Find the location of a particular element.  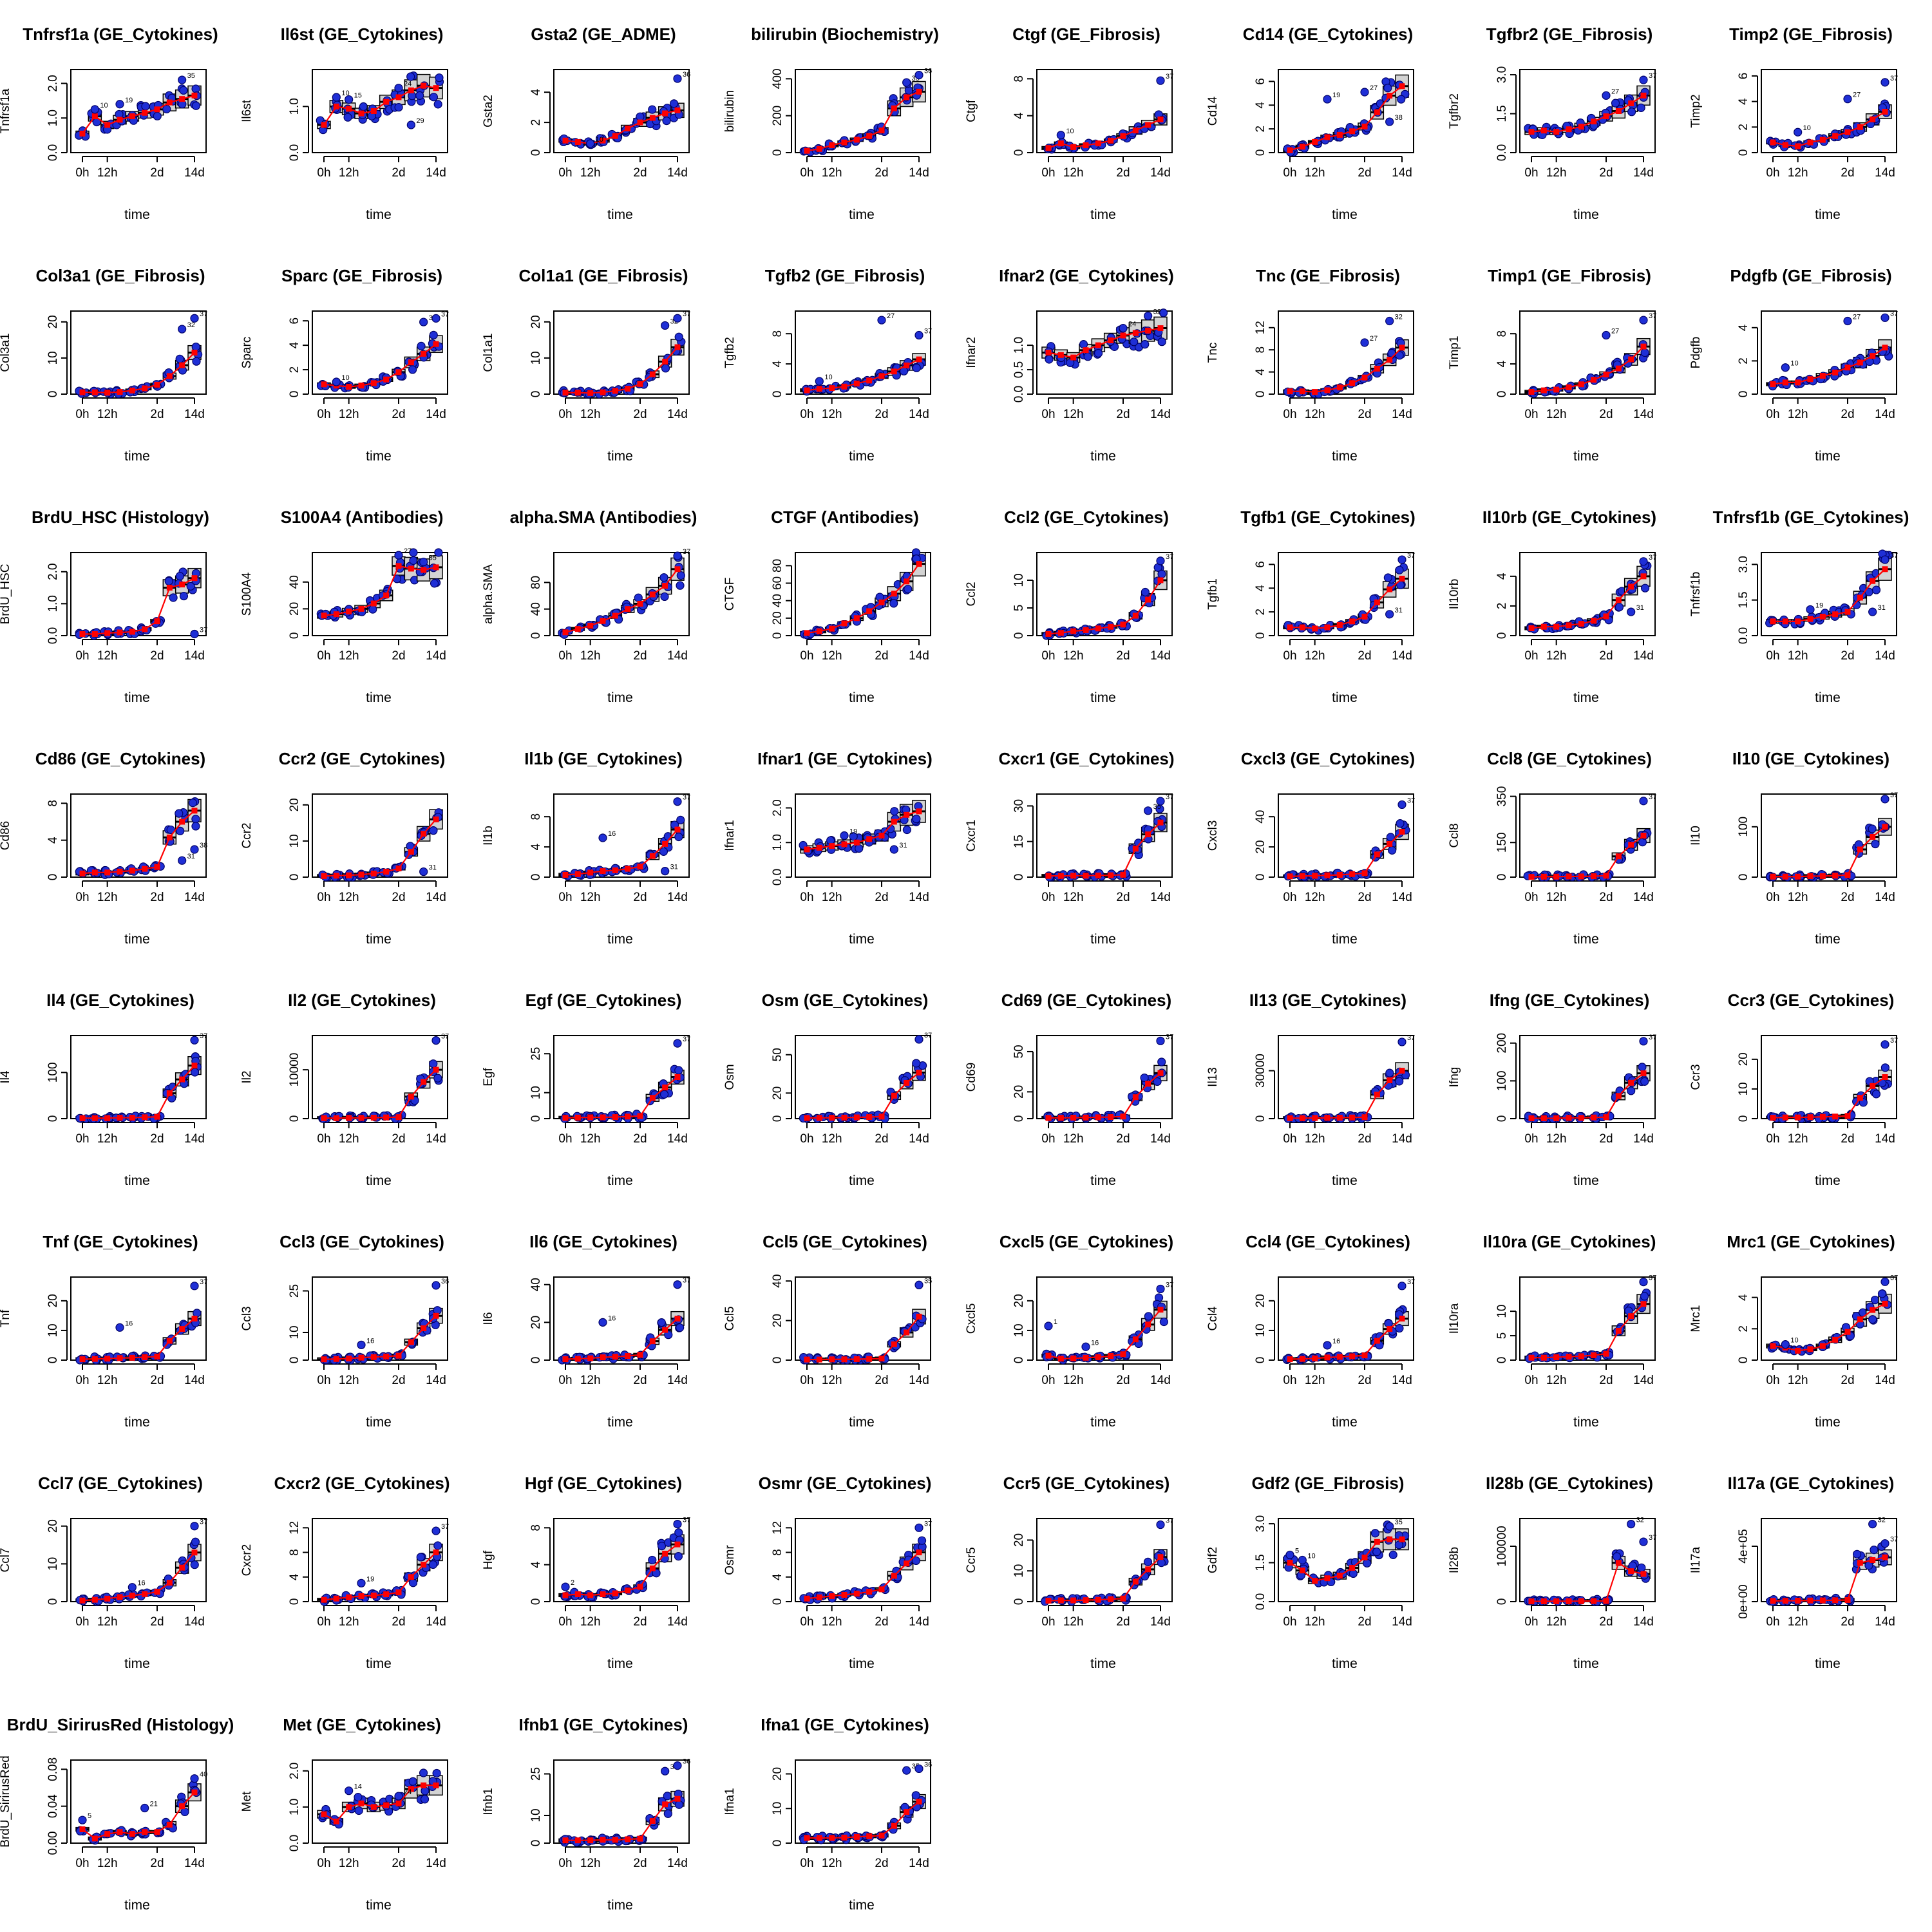

y-tick-label: 50 is located at coordinates (778, 1054).